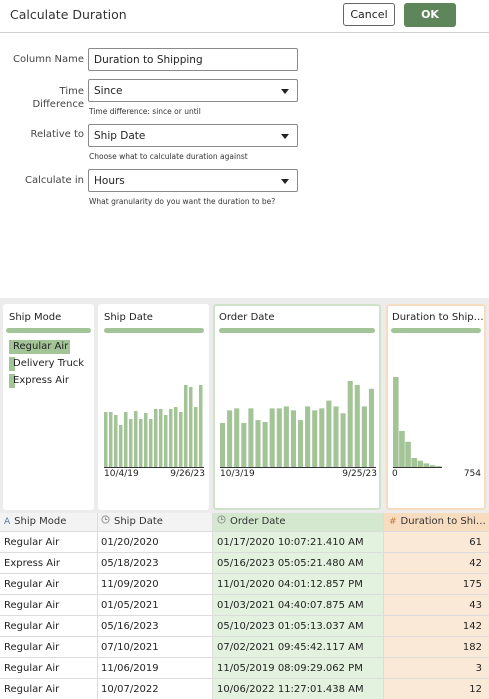  What do you see at coordinates (130, 563) in the screenshot?
I see `table-cell-ship-date: 05/18/2023` at bounding box center [130, 563].